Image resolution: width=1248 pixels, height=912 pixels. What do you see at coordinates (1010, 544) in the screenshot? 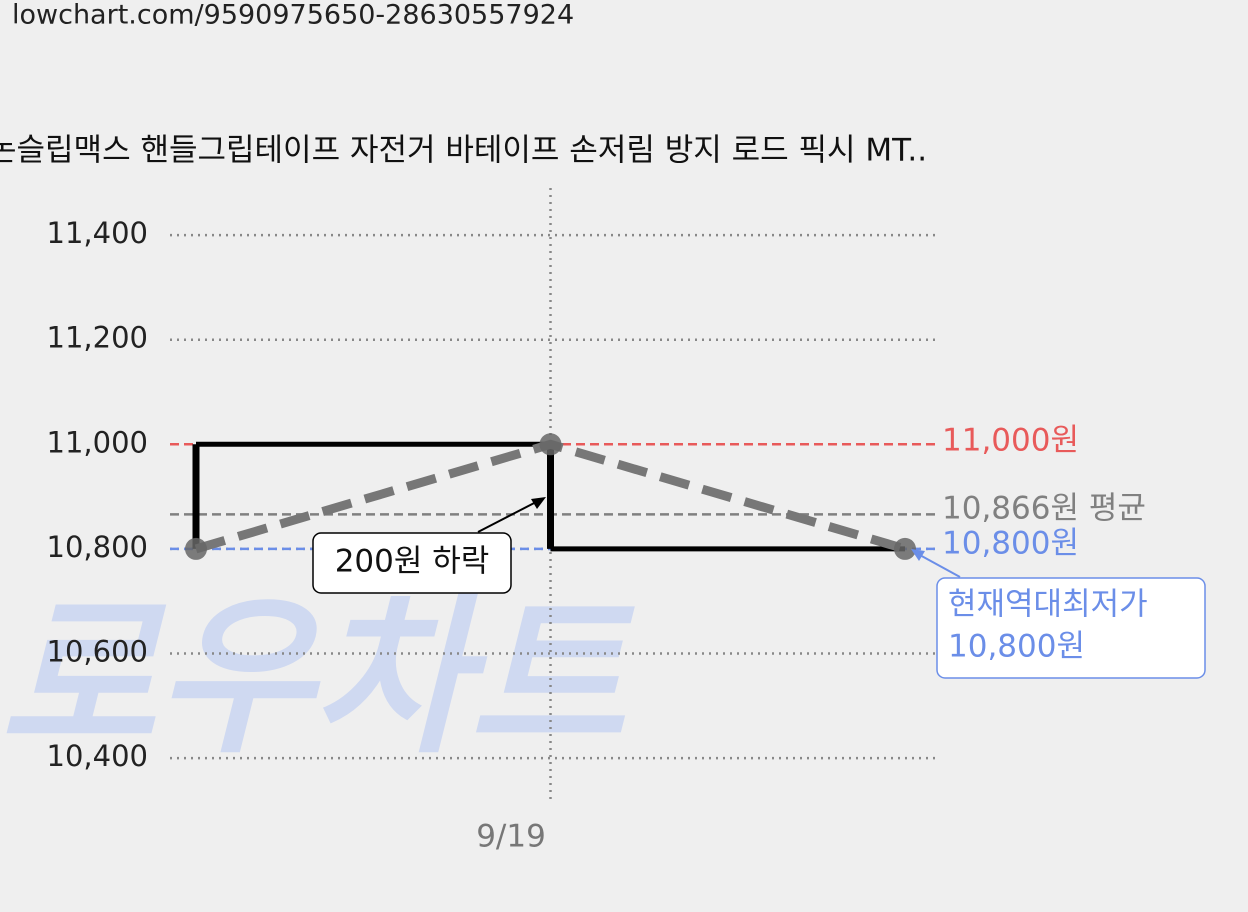
I see `reference-label: 10,800원` at bounding box center [1010, 544].